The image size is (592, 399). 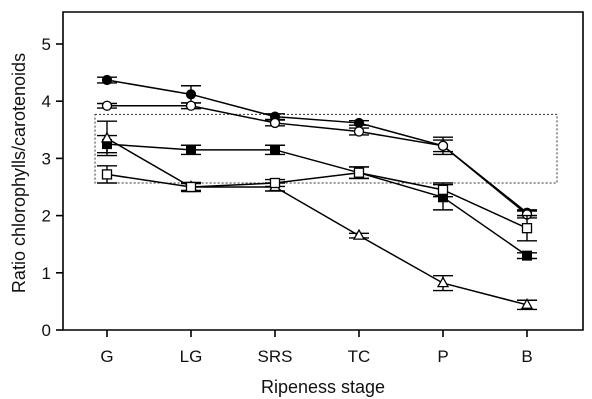 I want to click on y-tick-label: 2, so click(x=46, y=216).